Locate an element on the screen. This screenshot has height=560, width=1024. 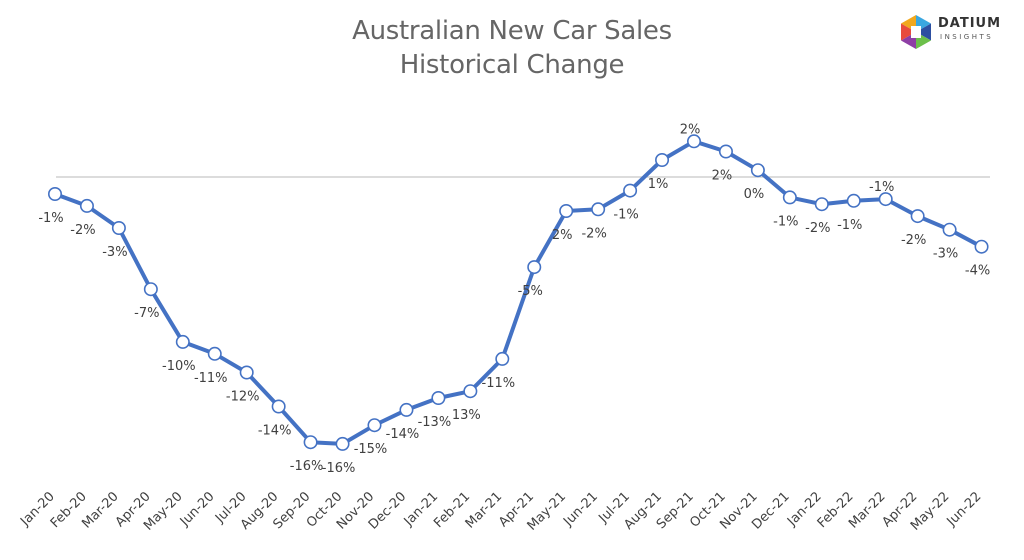
data-label-mar-22: -1% is located at coordinates (881, 187).